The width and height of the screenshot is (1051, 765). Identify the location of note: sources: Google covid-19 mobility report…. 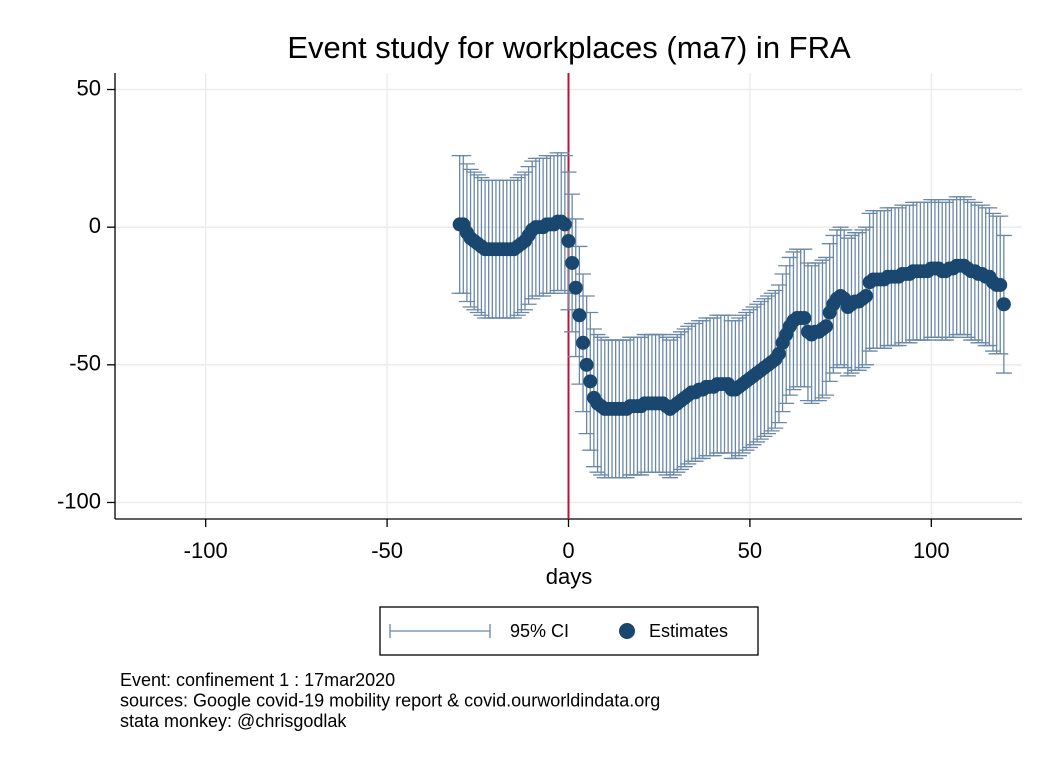
(390, 700).